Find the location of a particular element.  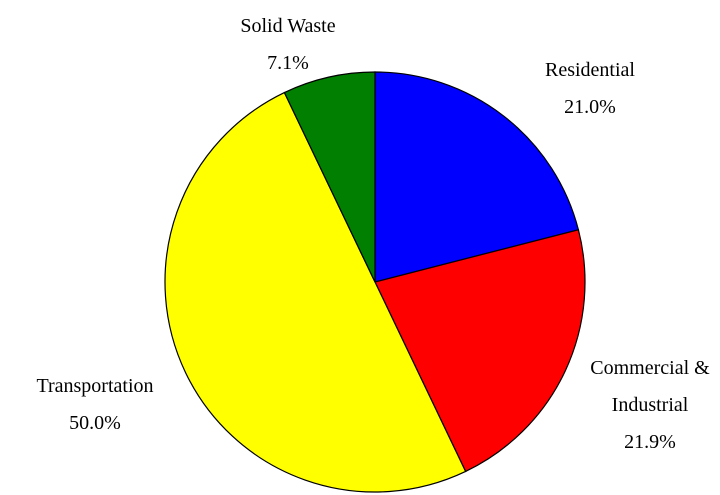

value-label: 7.1% is located at coordinates (288, 63).